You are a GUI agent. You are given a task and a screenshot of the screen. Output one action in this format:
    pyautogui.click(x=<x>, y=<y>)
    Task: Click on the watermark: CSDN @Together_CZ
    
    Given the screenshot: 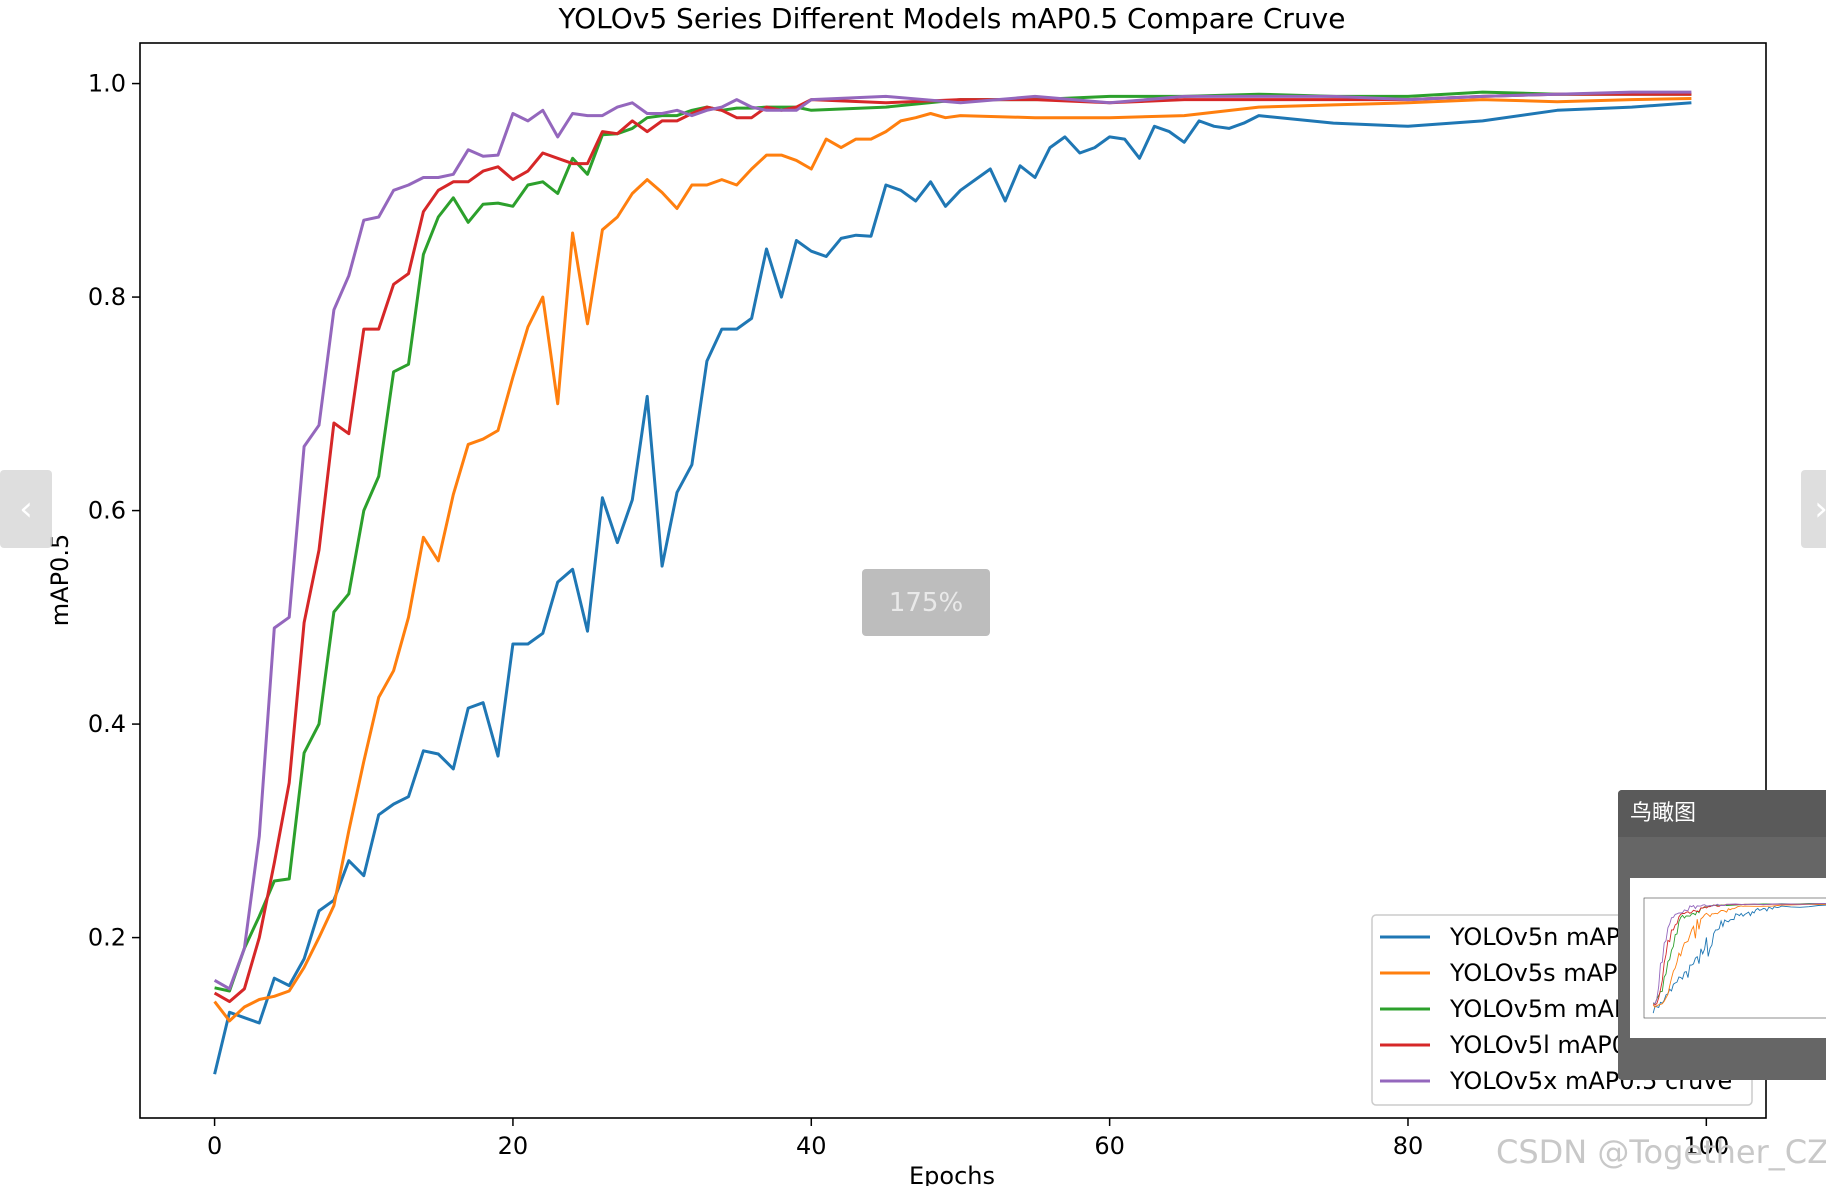 What is the action you would take?
    pyautogui.click(x=1661, y=1152)
    